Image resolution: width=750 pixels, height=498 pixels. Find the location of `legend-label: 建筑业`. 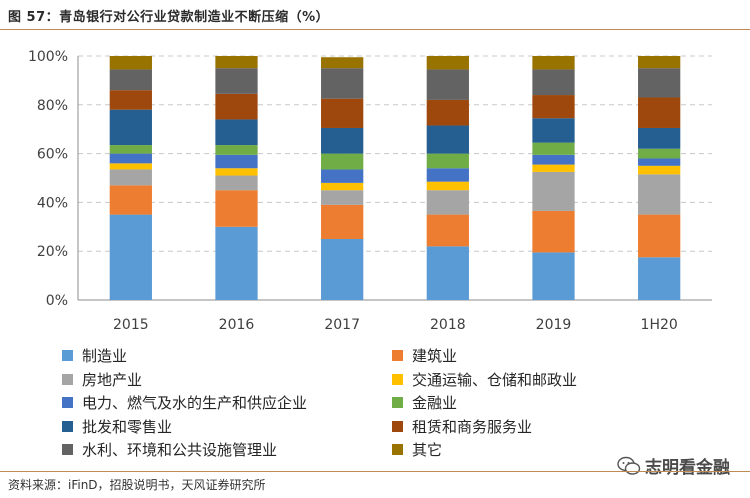

legend-label: 建筑业 is located at coordinates (435, 356).